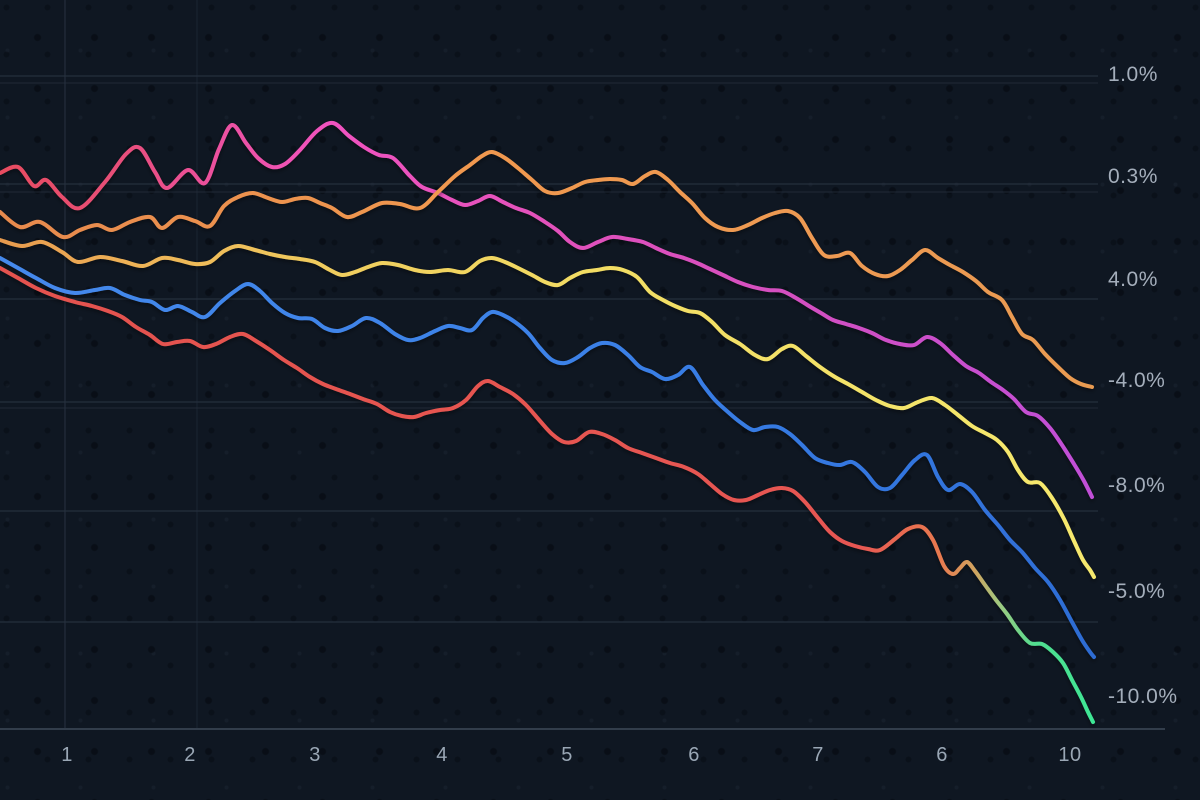 The image size is (1200, 800). What do you see at coordinates (1137, 380) in the screenshot?
I see `y-axis-label: -4.0%` at bounding box center [1137, 380].